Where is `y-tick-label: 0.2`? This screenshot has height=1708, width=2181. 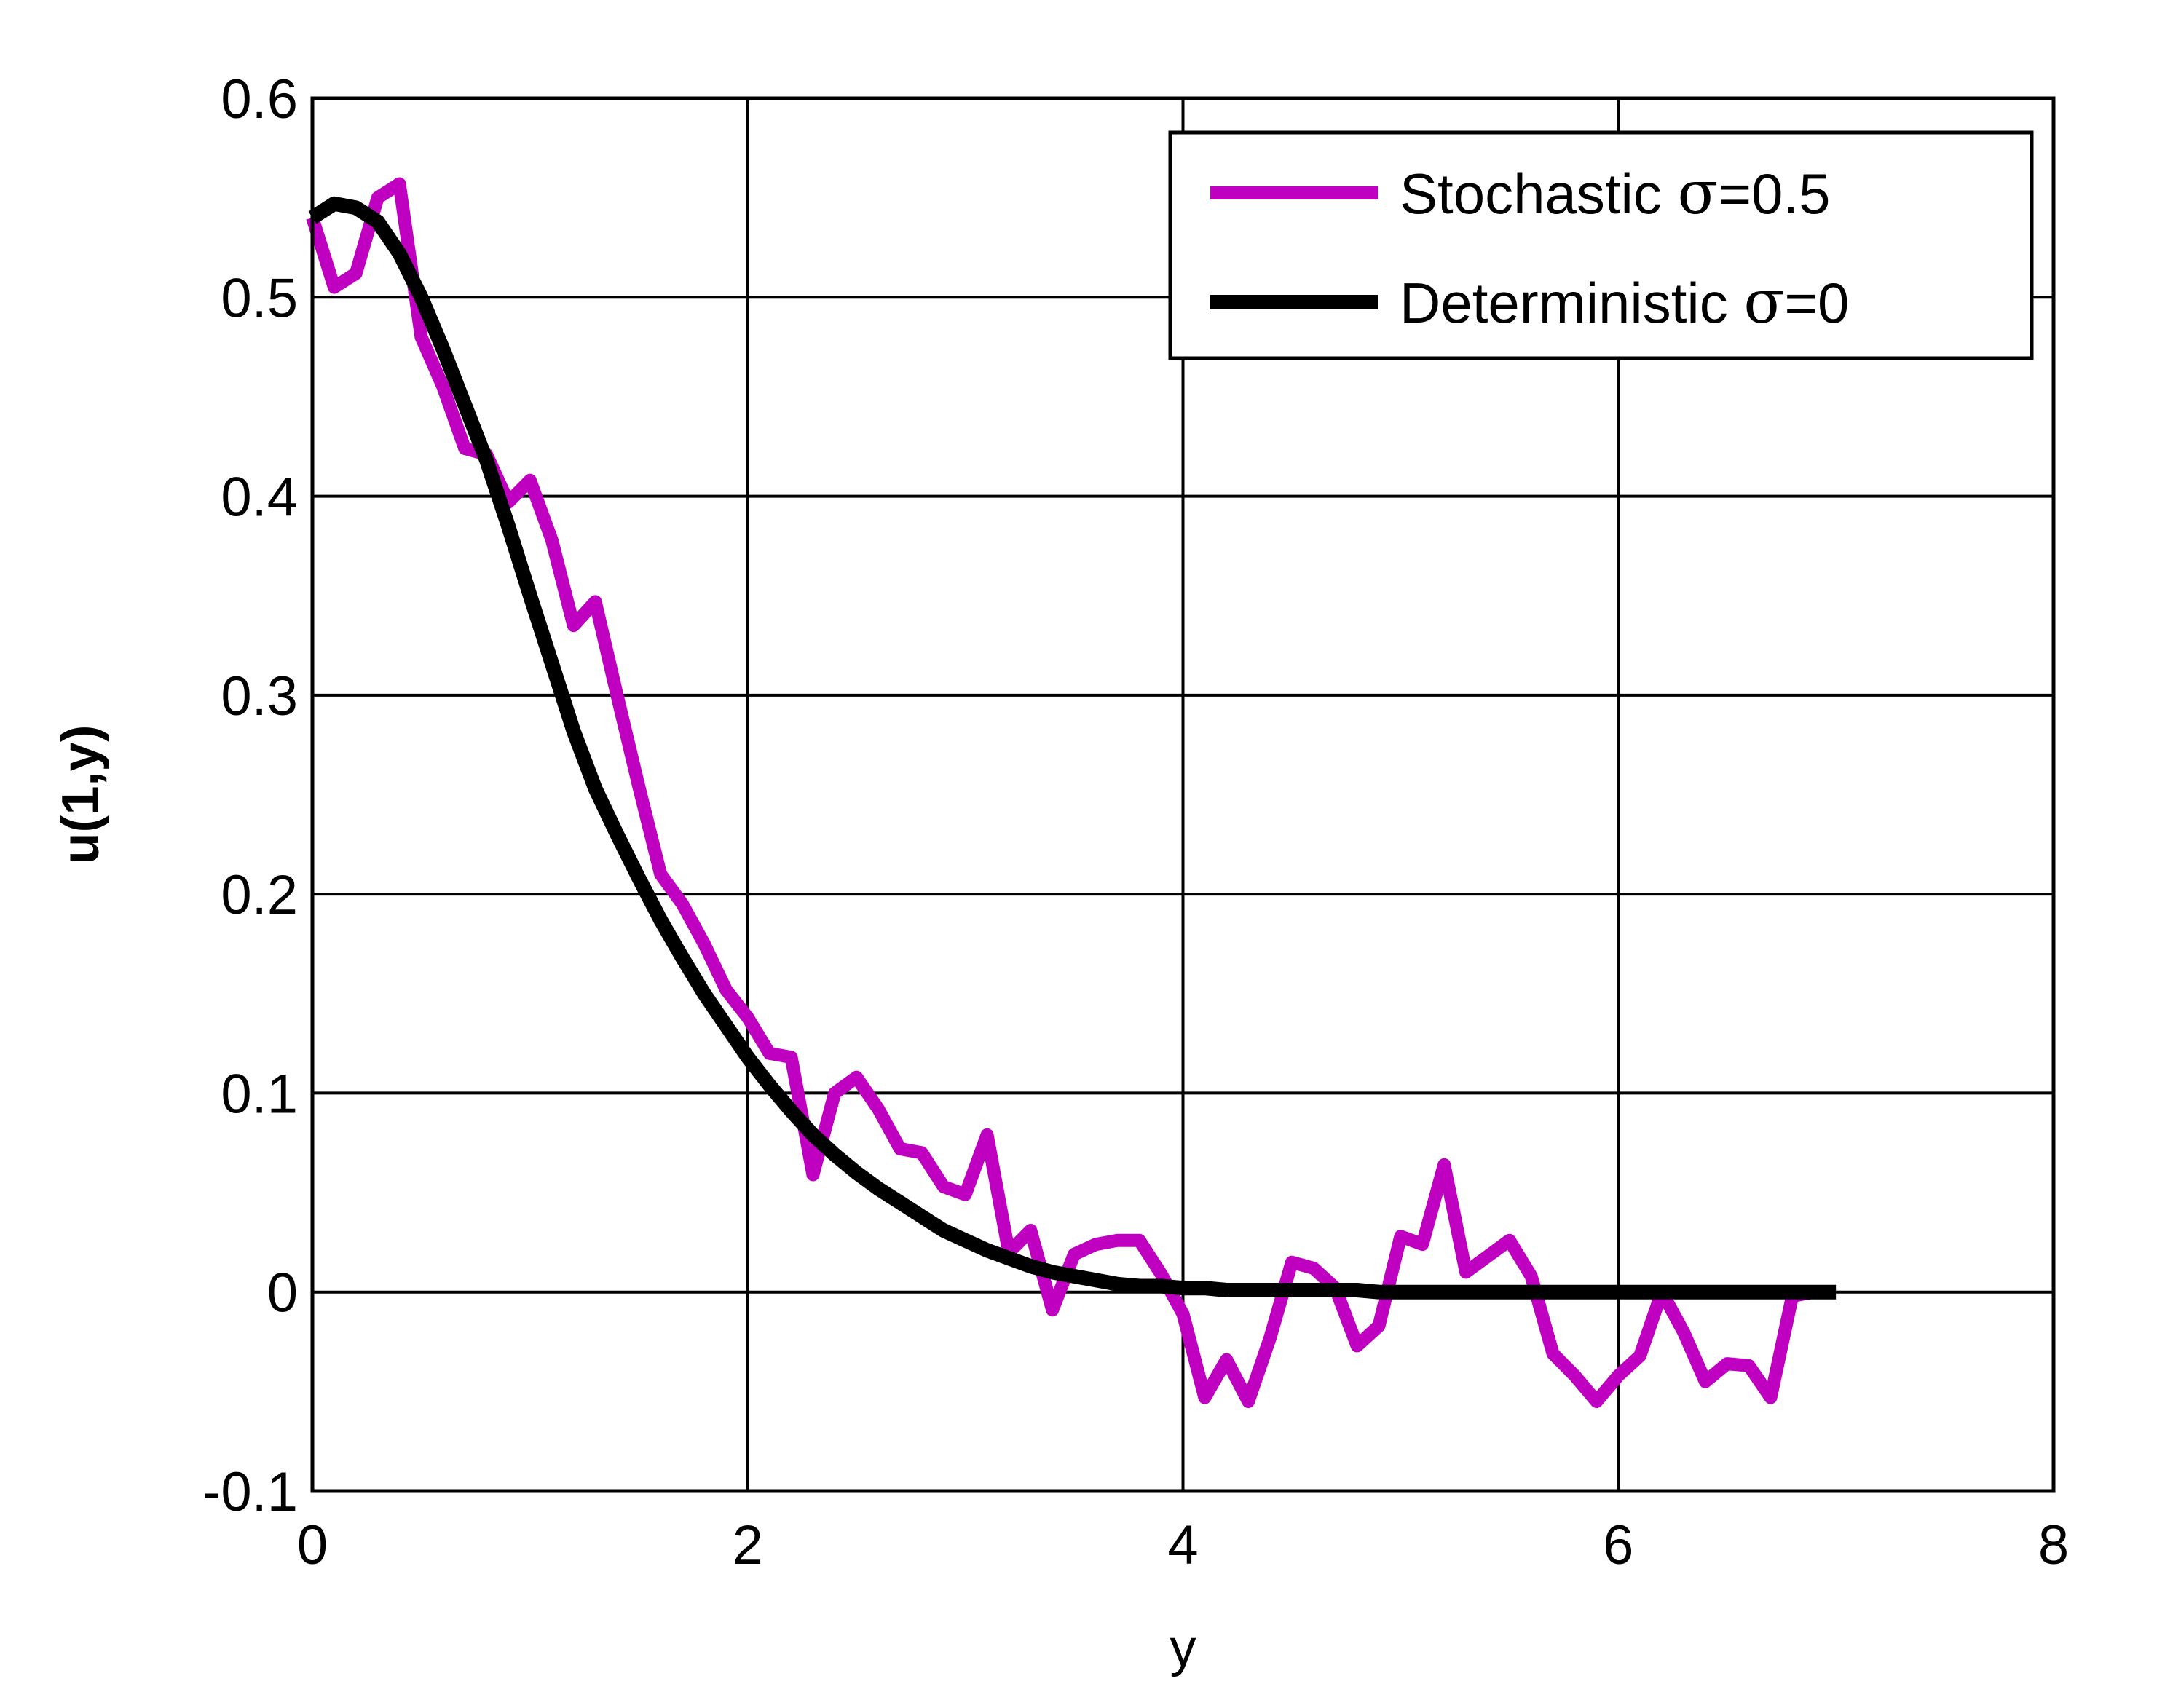 y-tick-label: 0.2 is located at coordinates (259, 895).